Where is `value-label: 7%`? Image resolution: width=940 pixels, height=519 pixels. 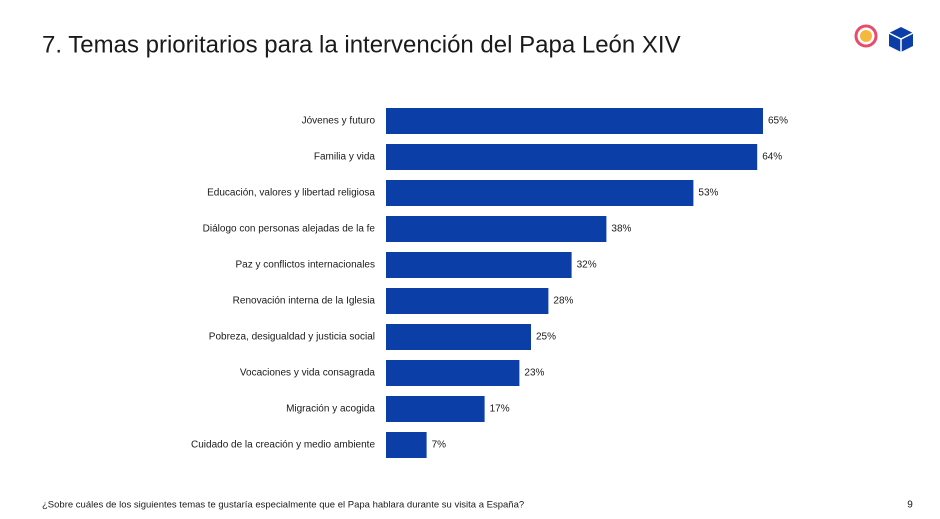
value-label: 7% is located at coordinates (439, 445).